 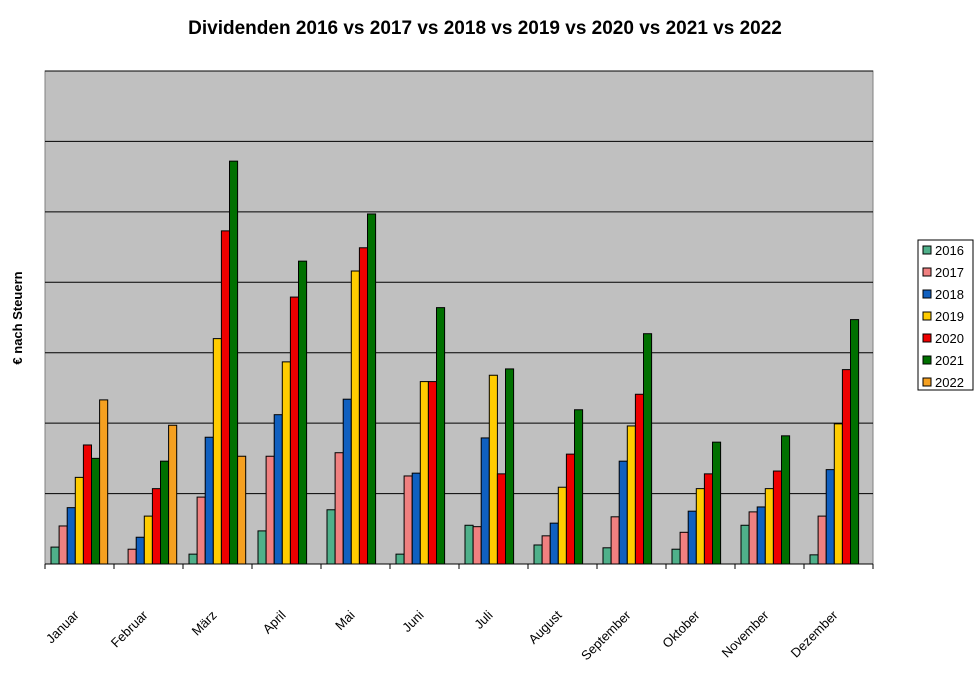 What do you see at coordinates (331, 537) in the screenshot?
I see `bar-2016-Mai` at bounding box center [331, 537].